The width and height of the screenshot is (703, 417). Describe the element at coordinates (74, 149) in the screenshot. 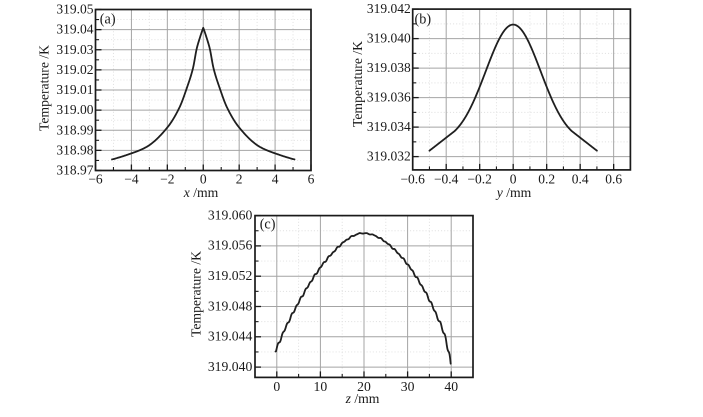

I see `svg-text: 318.98` at that location.